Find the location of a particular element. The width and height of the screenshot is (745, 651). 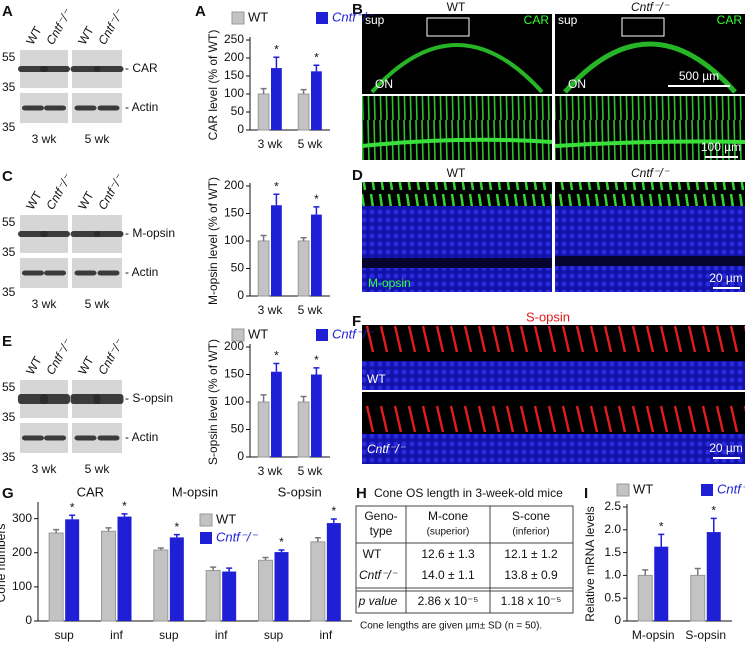

image-label: Cntf⁻/⁻ is located at coordinates (387, 449).